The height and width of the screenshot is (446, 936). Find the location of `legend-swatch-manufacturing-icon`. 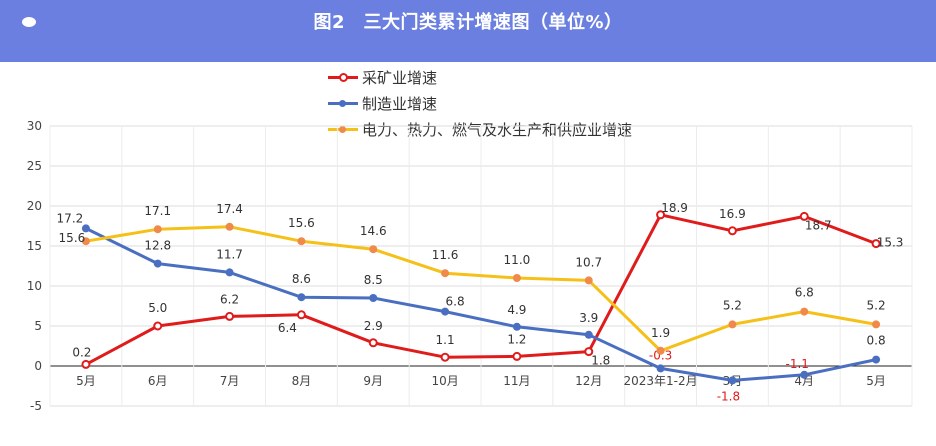

legend-swatch-manufacturing-icon is located at coordinates (343, 103).